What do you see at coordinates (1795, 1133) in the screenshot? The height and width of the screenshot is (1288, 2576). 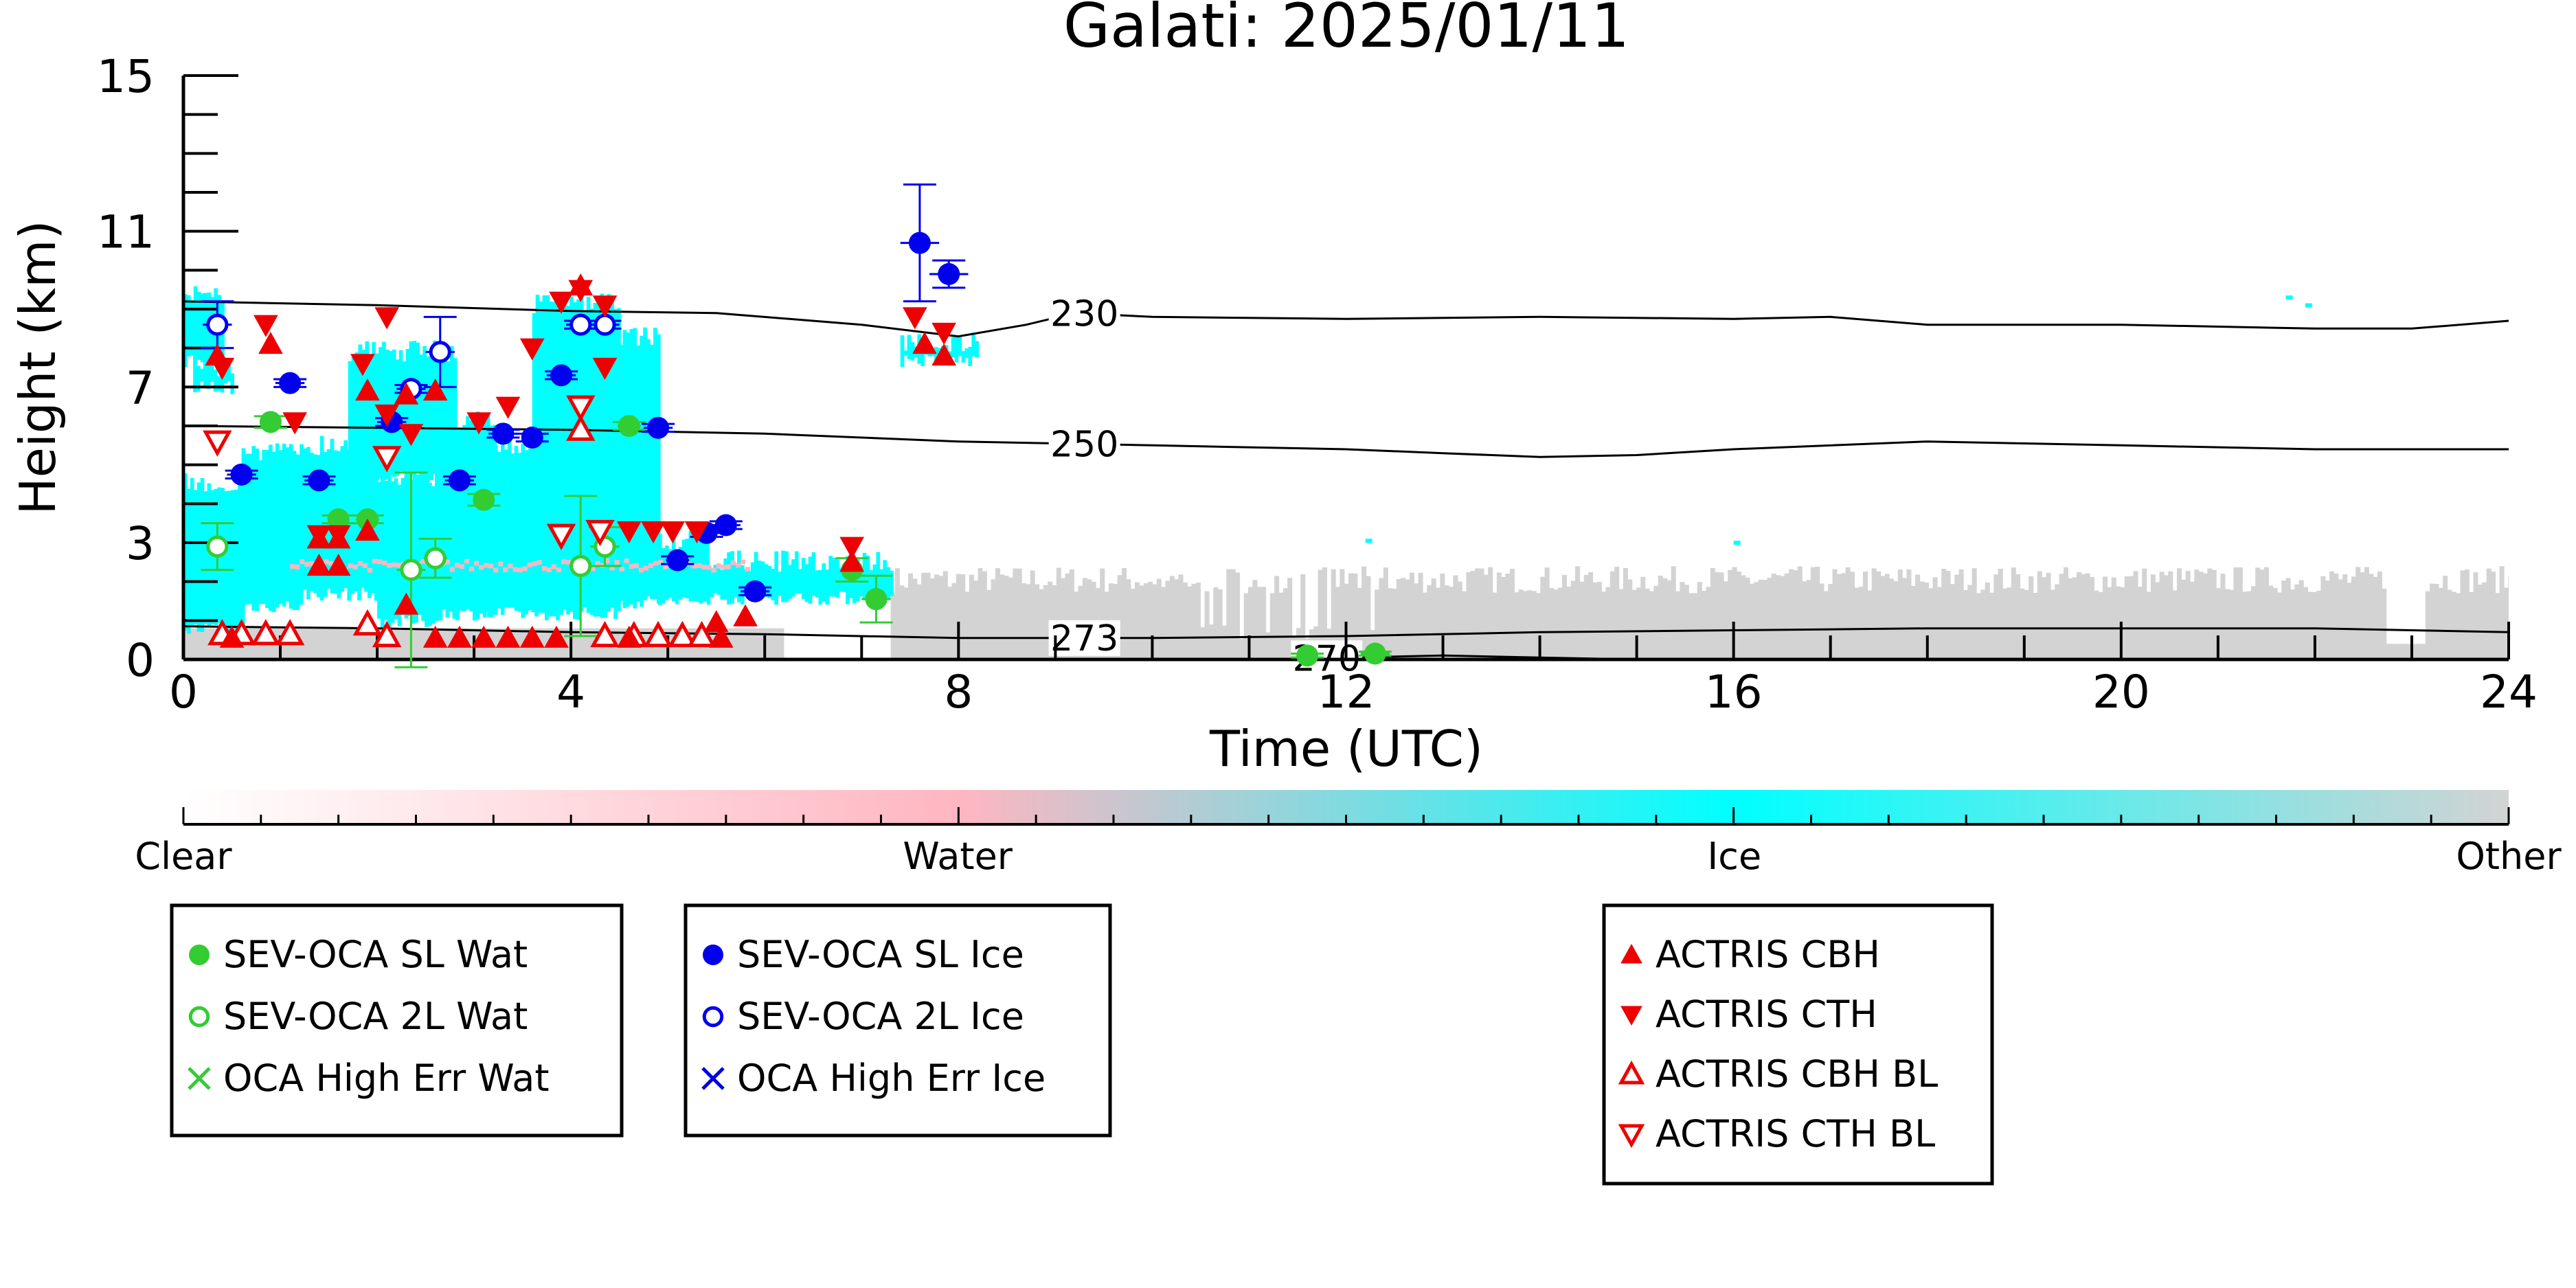 I see `legend-label: ACTRIS CTH BL` at bounding box center [1795, 1133].